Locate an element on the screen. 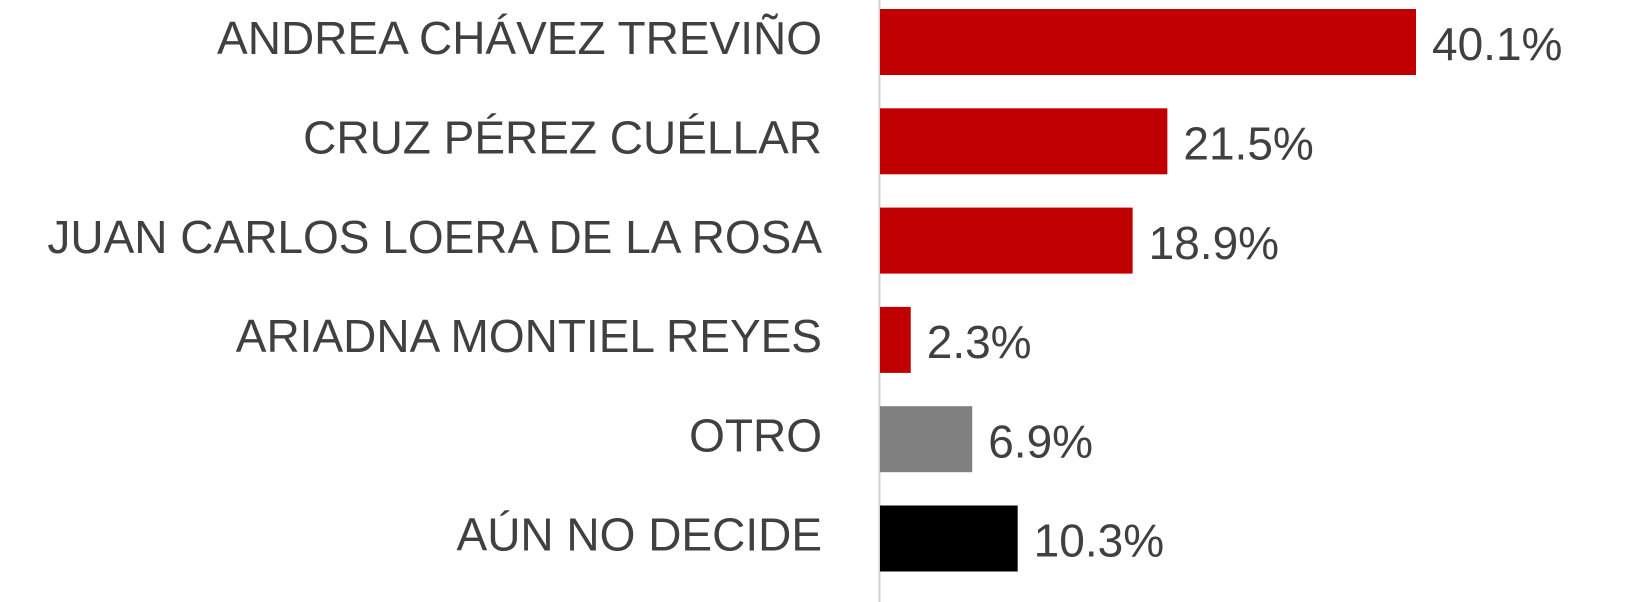 The width and height of the screenshot is (1627, 602). category-label: JUAN CARLOS LOERA DE LA ROSA is located at coordinates (434, 237).